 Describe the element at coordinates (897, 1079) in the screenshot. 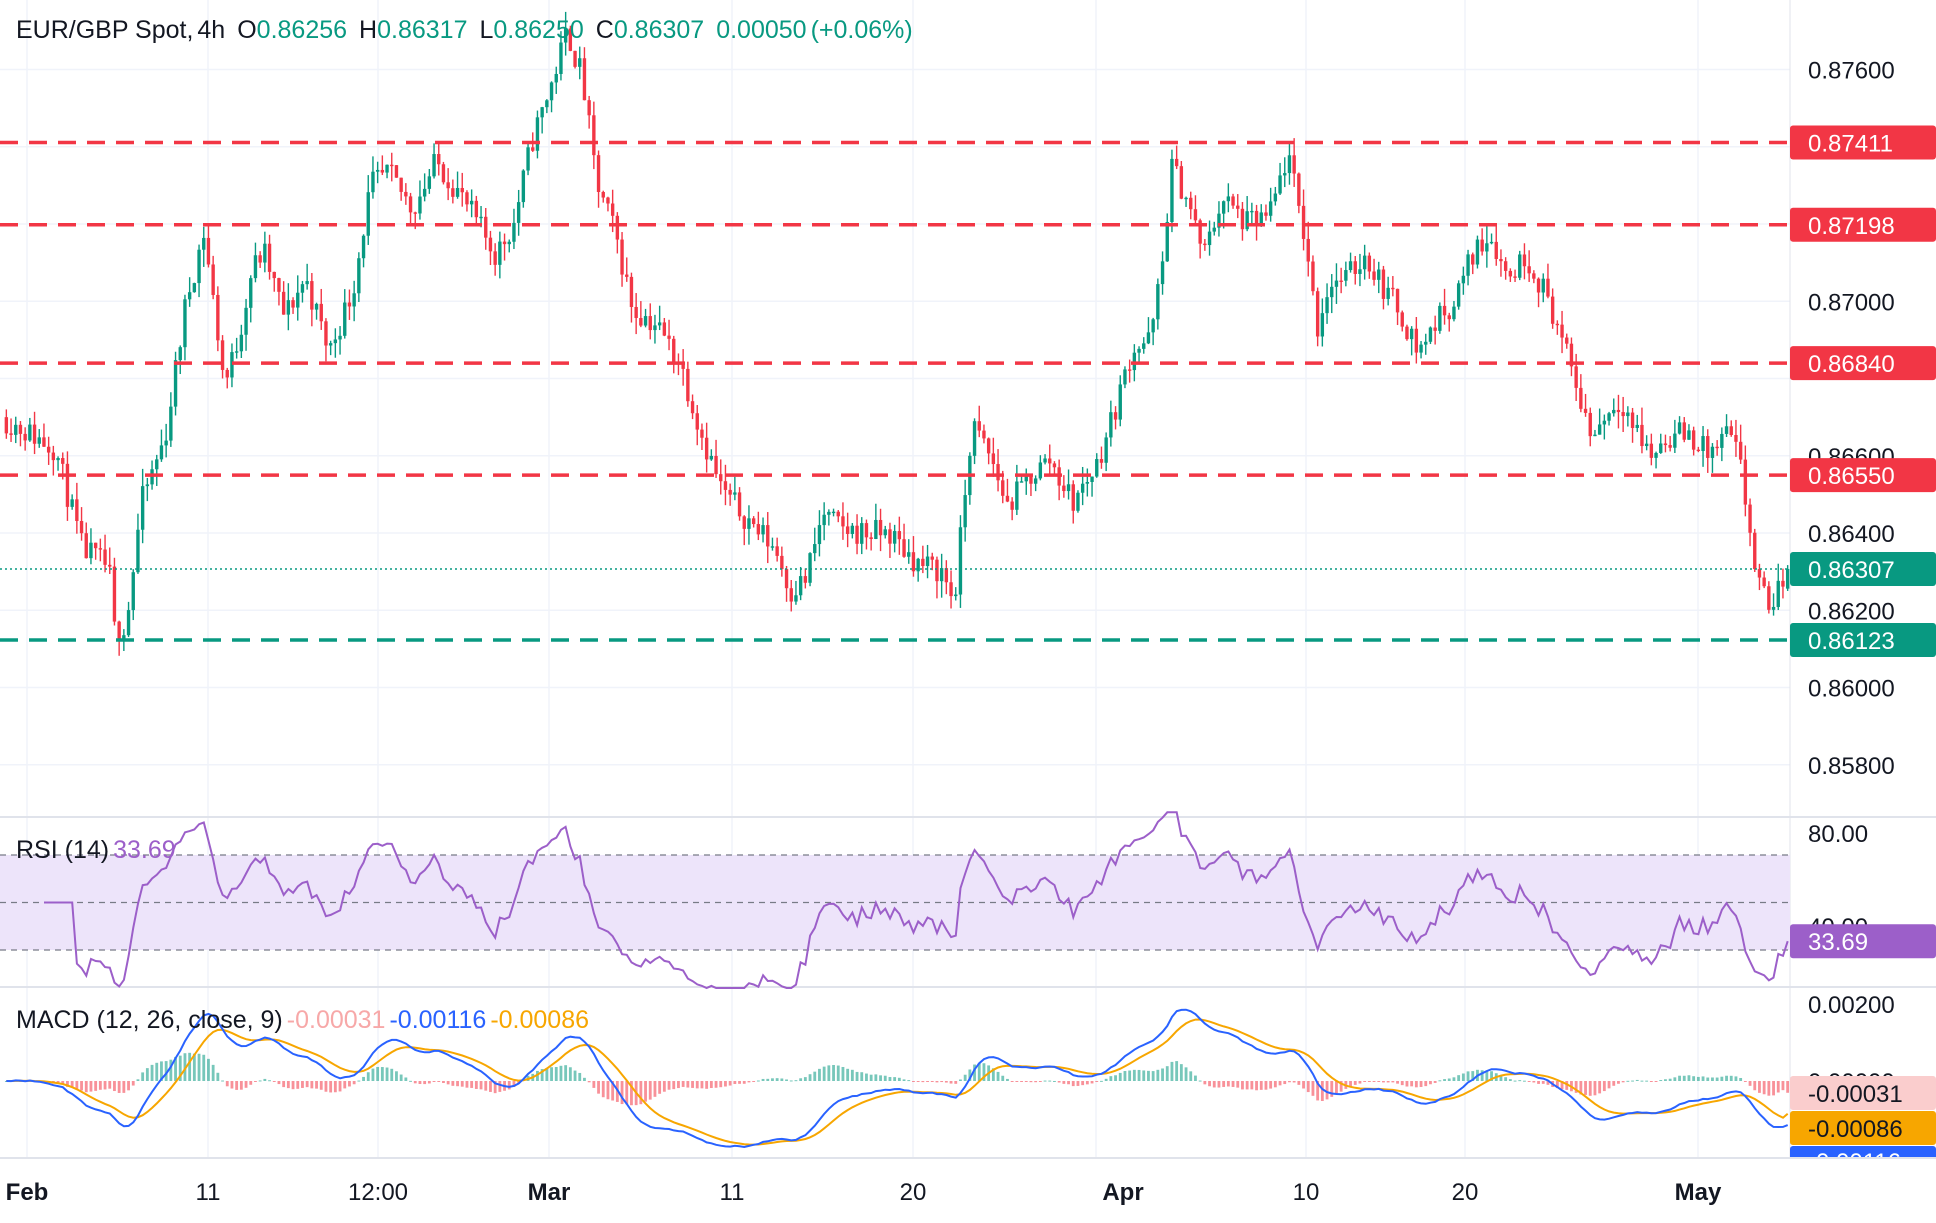

I see `macd-histogram` at that location.